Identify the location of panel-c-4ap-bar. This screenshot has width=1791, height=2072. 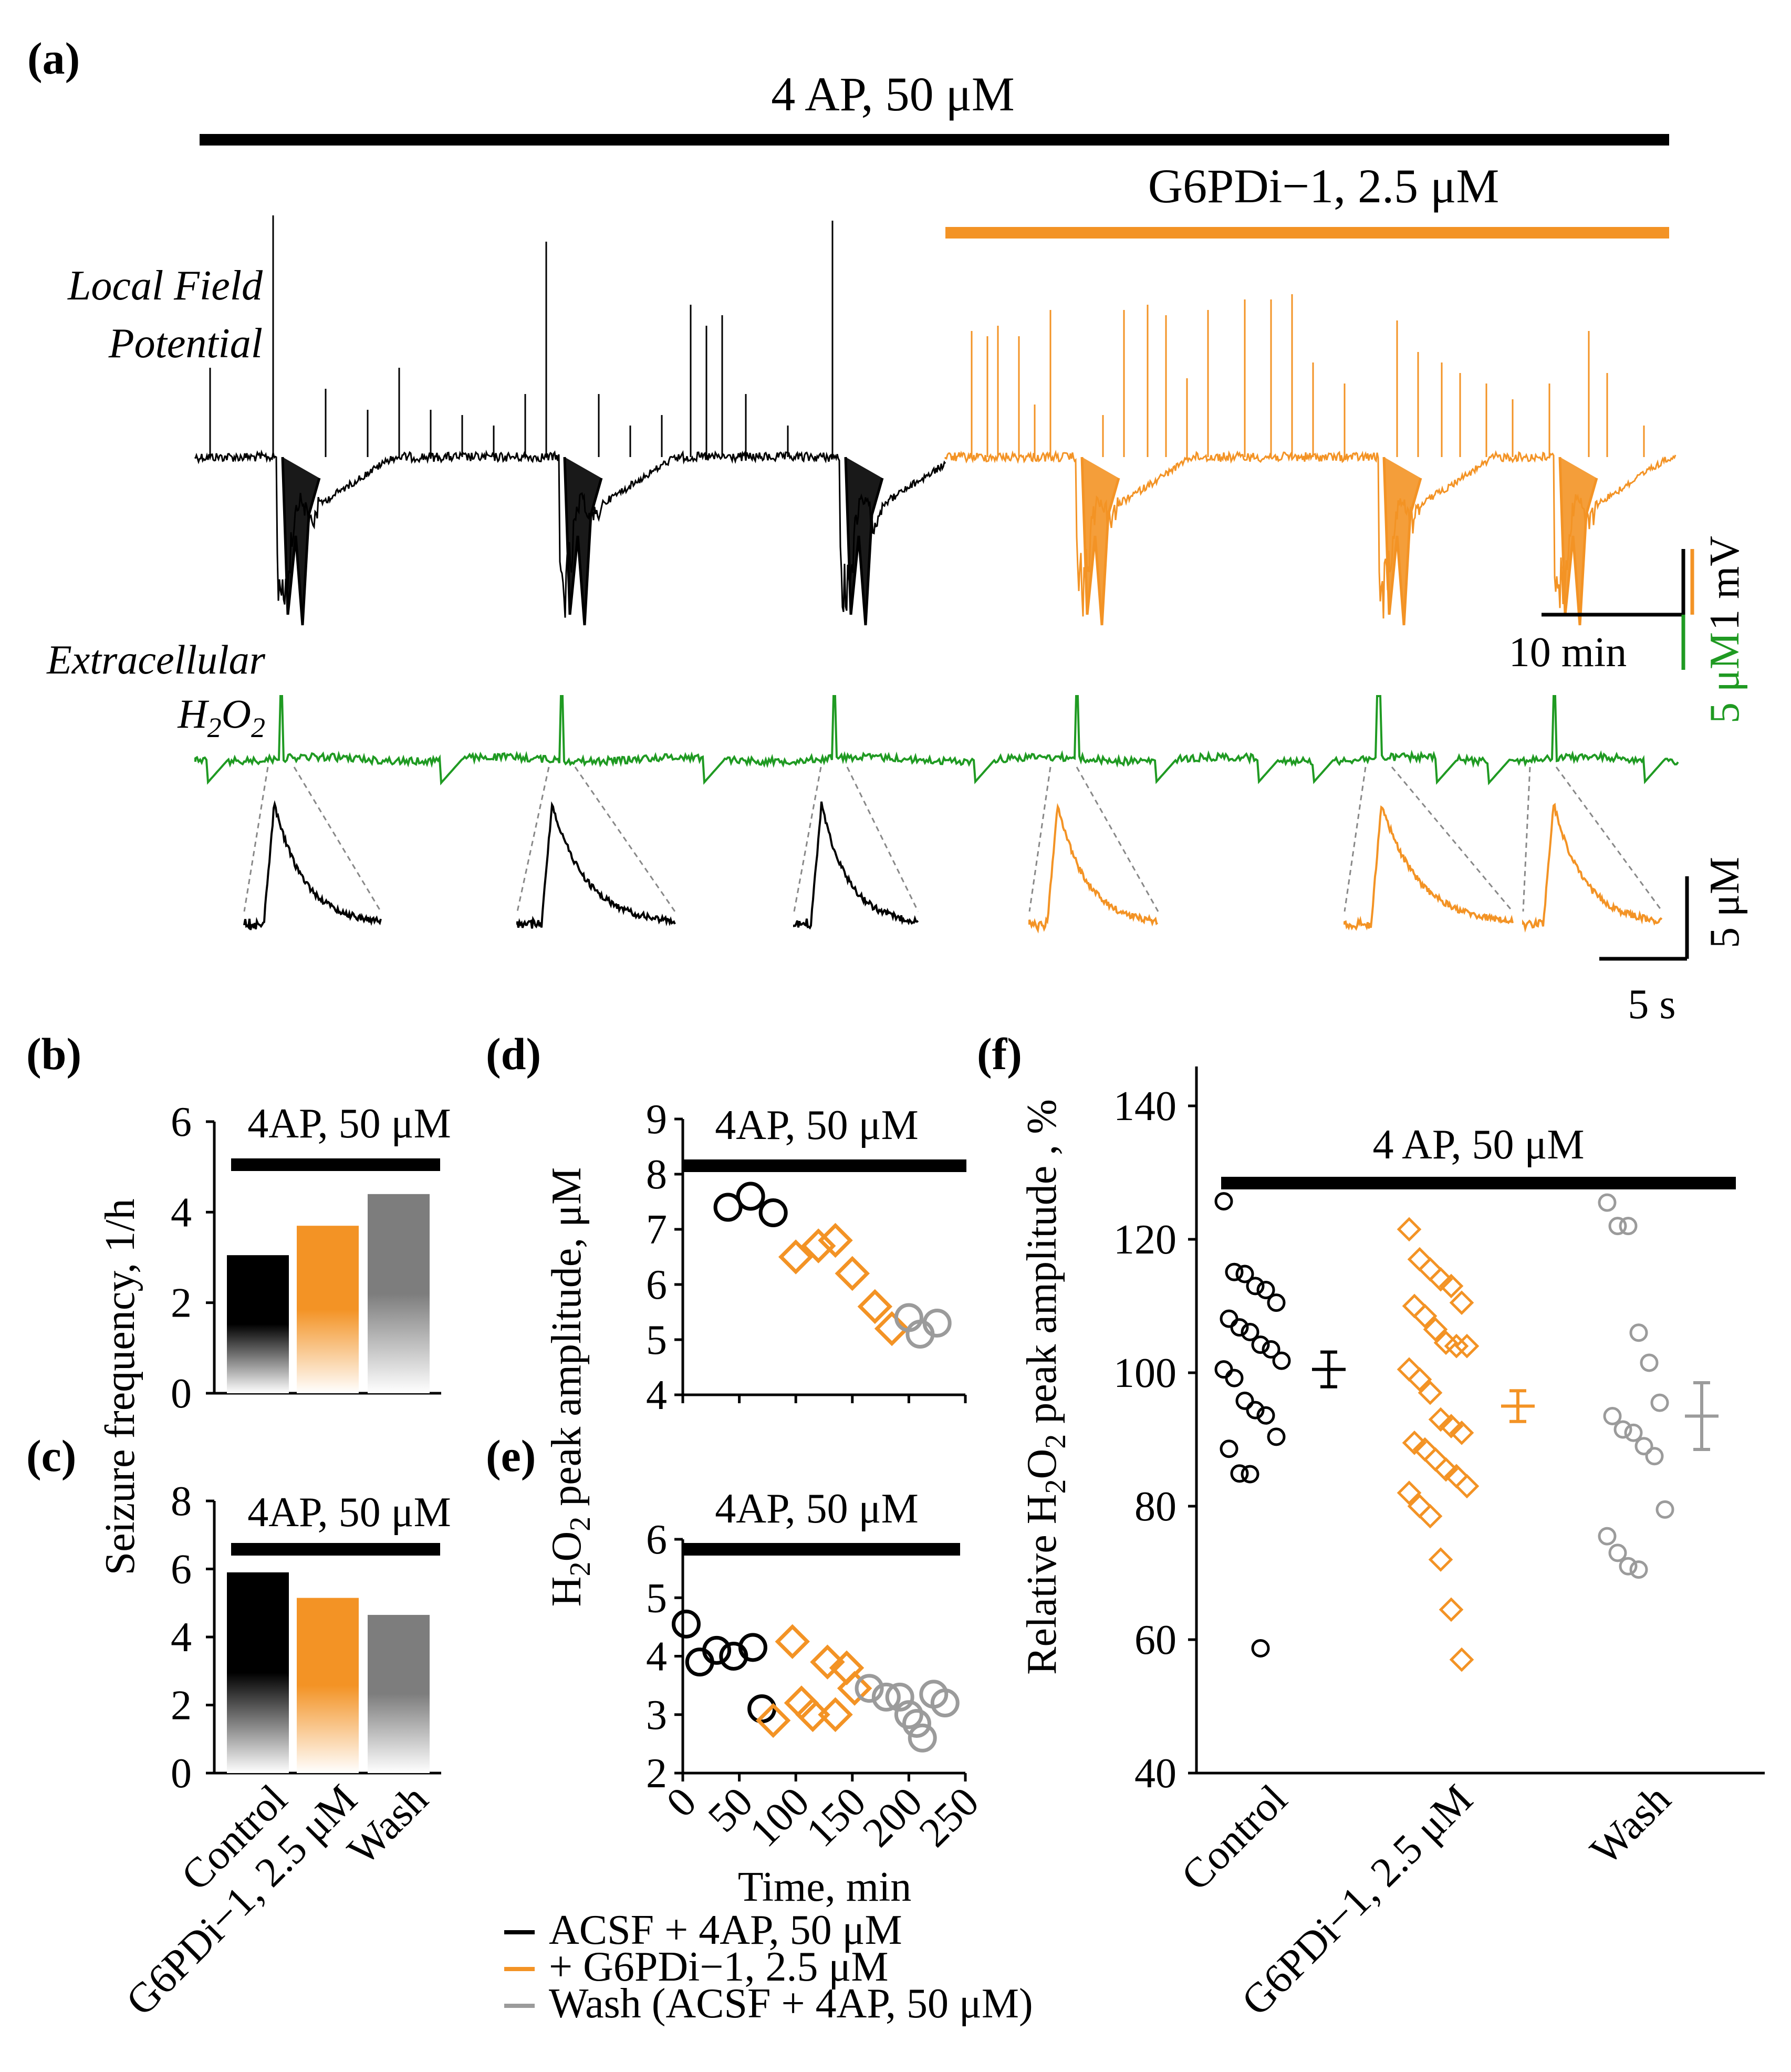
(335, 1549).